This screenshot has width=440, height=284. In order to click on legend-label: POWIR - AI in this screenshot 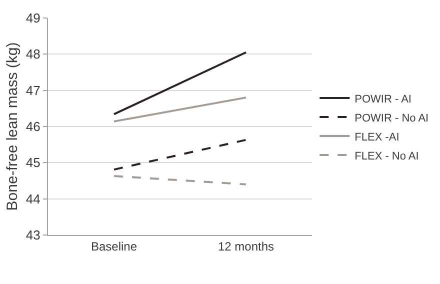, I will do `click(383, 99)`.